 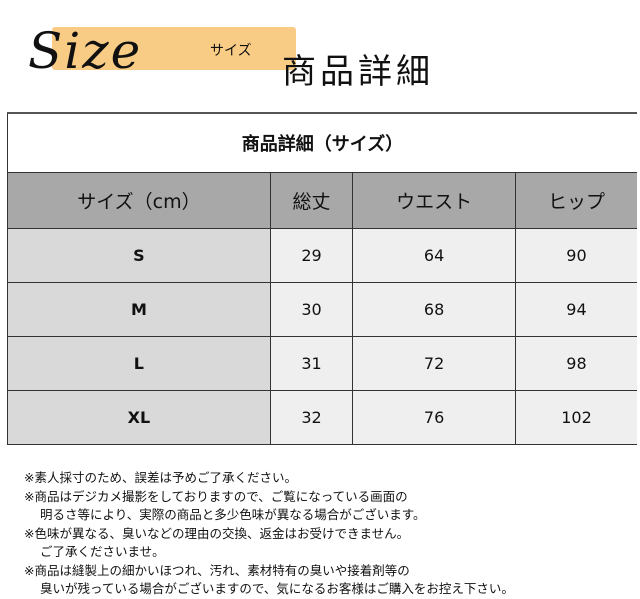 I want to click on column-header: ウエスト, so click(x=434, y=200).